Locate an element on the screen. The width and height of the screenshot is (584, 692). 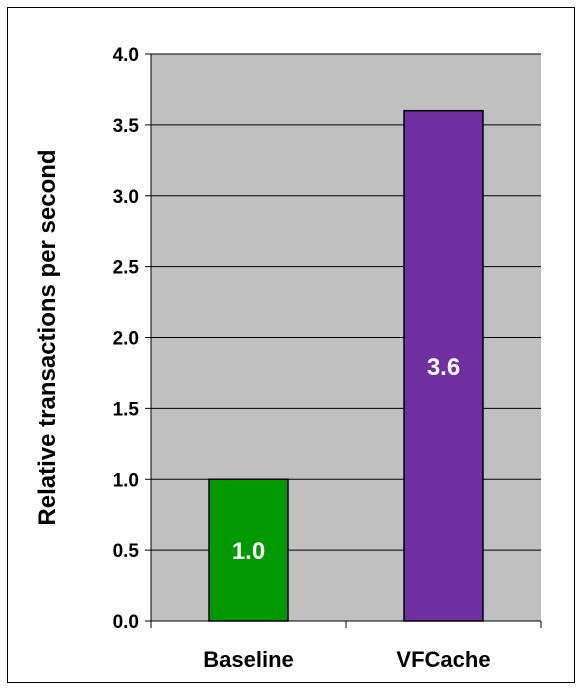
y-tick-label: 4.0 is located at coordinates (126, 55).